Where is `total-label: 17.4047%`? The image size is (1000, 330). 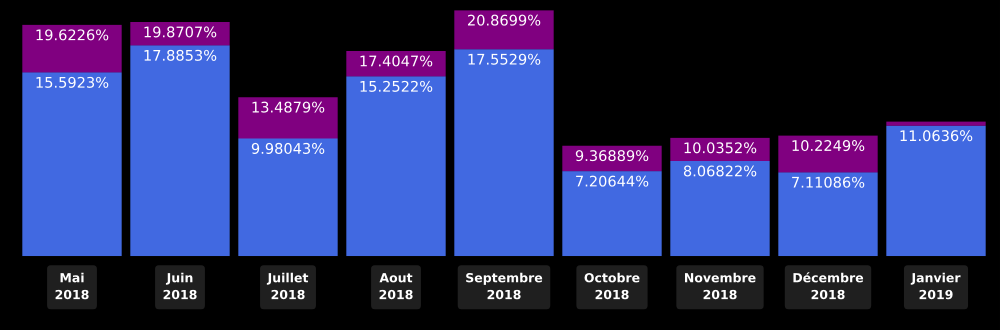
total-label: 17.4047% is located at coordinates (396, 61).